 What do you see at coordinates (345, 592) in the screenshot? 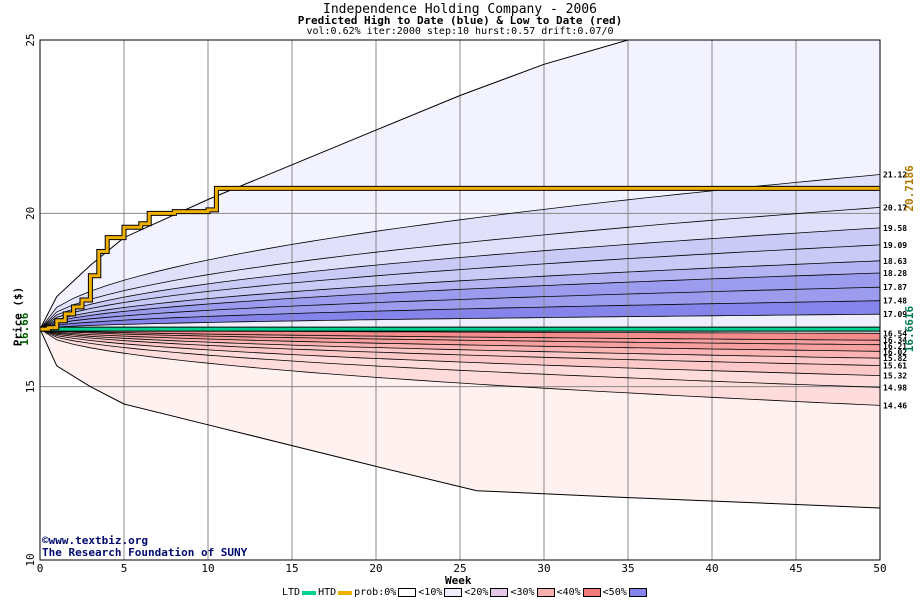
I see `legend-htd-swatch` at bounding box center [345, 592].